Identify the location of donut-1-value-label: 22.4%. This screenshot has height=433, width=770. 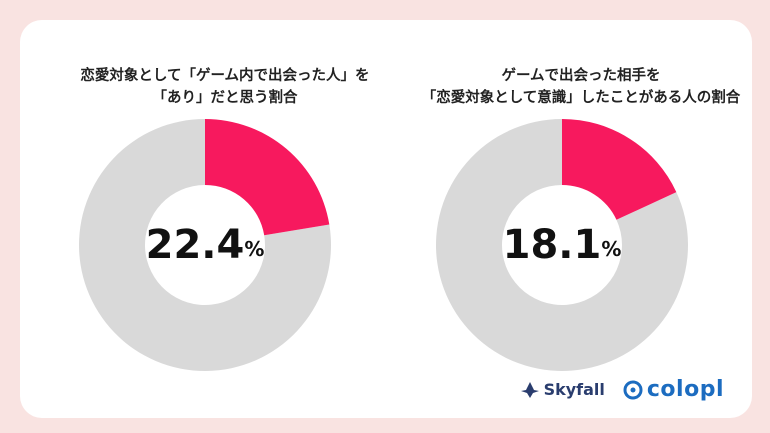
(205, 245).